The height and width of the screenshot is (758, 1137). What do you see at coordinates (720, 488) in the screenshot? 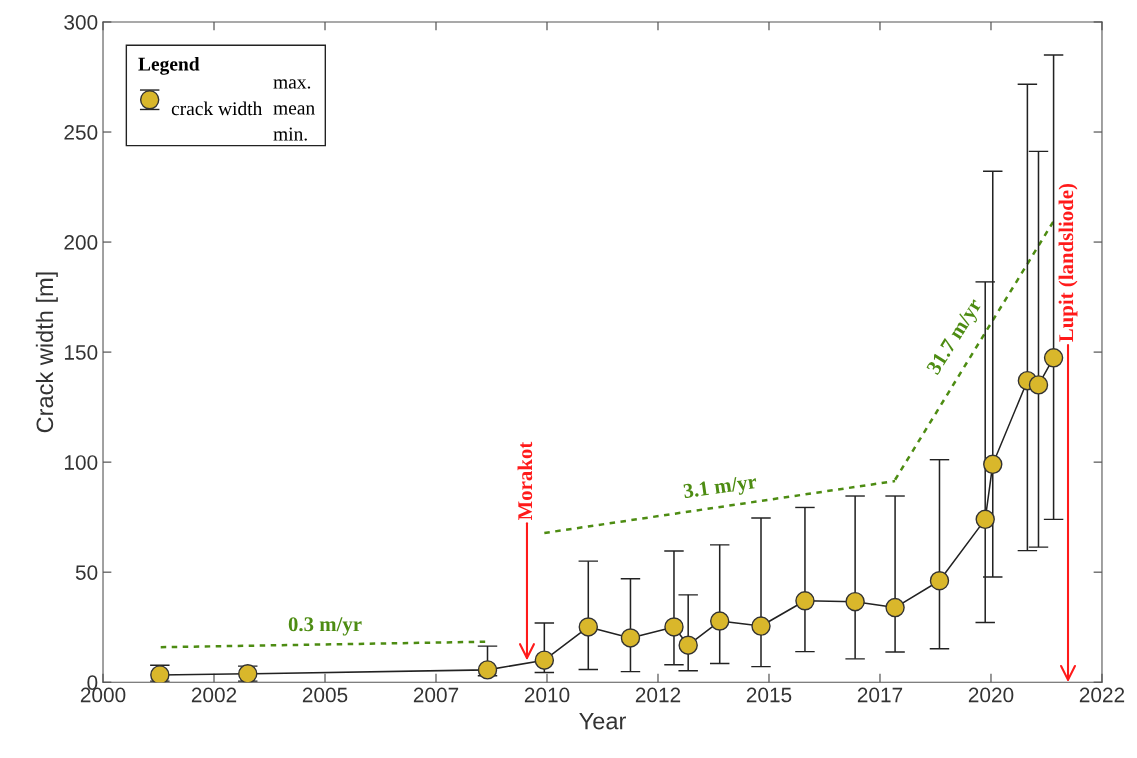
I see `annotation: 3.1 m/yr` at bounding box center [720, 488].